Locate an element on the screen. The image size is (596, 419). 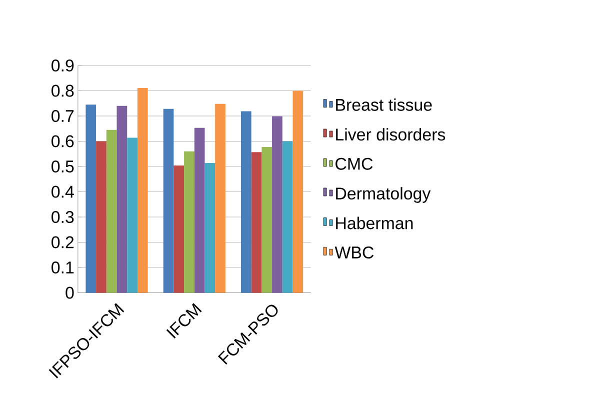
y-tick-label: 0.1 is located at coordinates (63, 268).